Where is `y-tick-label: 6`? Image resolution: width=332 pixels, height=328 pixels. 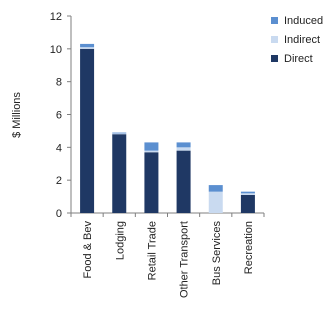 y-tick-label: 6 is located at coordinates (59, 116).